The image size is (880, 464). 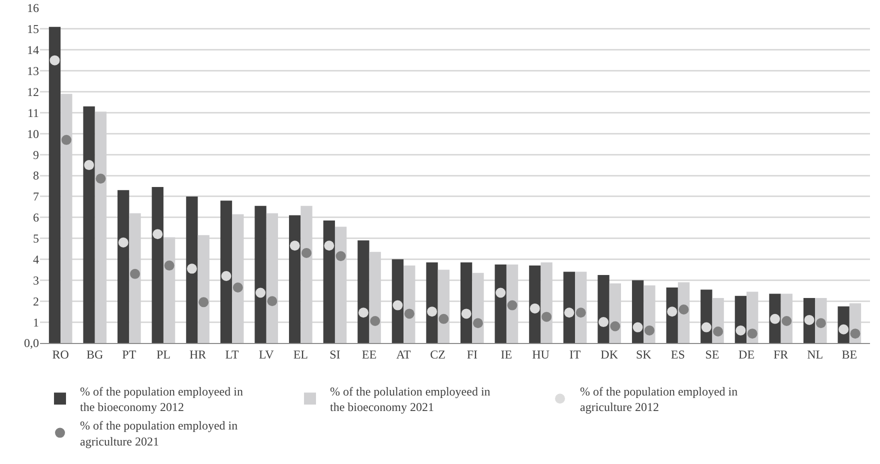 What do you see at coordinates (36, 175) in the screenshot?
I see `y-tick-label: 8` at bounding box center [36, 175].